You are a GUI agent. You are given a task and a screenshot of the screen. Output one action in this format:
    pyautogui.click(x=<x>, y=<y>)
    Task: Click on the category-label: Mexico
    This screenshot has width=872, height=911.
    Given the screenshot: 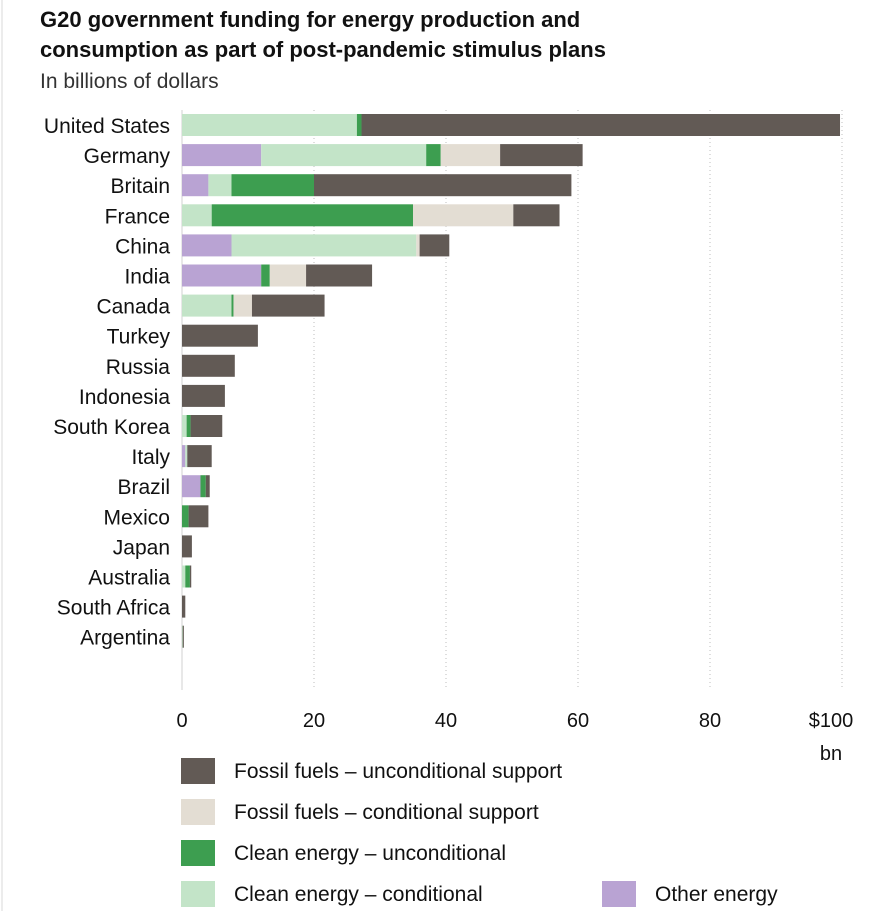 What is the action you would take?
    pyautogui.click(x=136, y=517)
    